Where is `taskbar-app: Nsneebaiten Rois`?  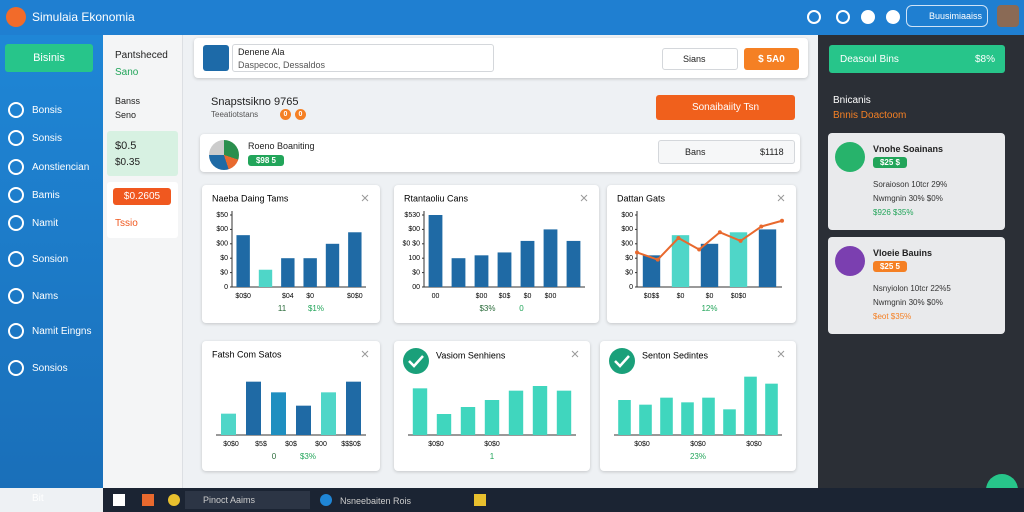
taskbar-app: Nsneebaiten Rois is located at coordinates (376, 501).